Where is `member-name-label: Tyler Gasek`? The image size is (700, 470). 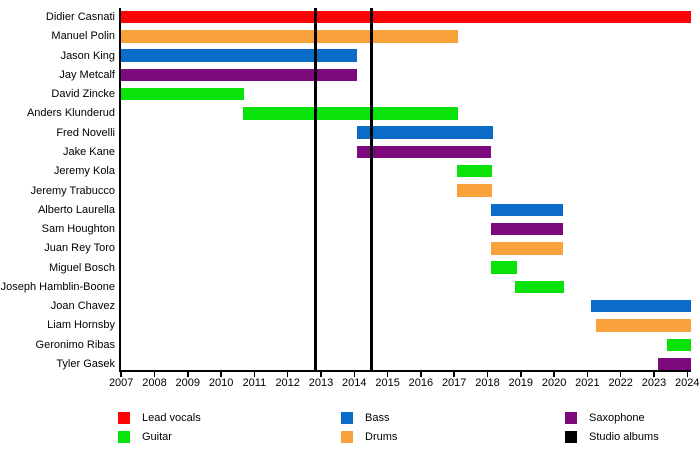
member-name-label: Tyler Gasek is located at coordinates (85, 364).